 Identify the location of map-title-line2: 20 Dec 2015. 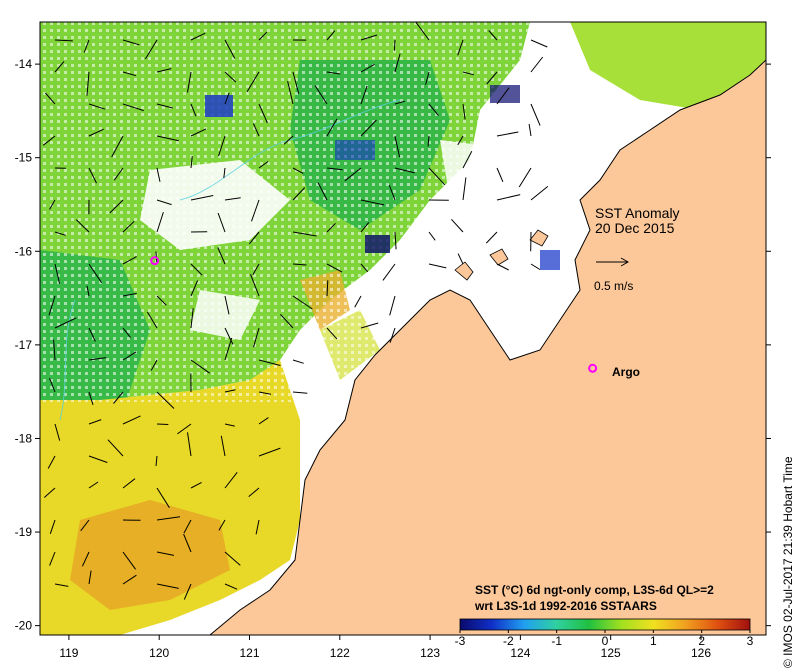
(635, 228).